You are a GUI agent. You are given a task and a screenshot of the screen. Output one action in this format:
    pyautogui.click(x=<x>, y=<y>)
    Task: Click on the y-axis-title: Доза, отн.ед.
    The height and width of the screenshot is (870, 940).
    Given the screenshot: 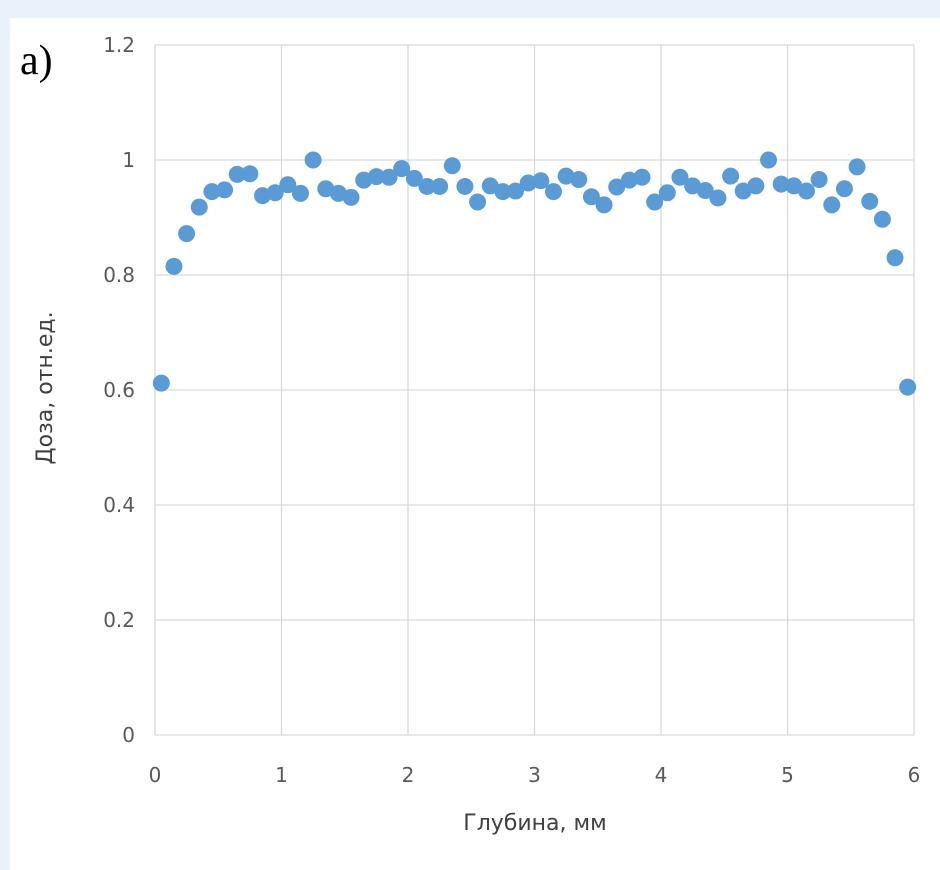 What is the action you would take?
    pyautogui.click(x=45, y=387)
    